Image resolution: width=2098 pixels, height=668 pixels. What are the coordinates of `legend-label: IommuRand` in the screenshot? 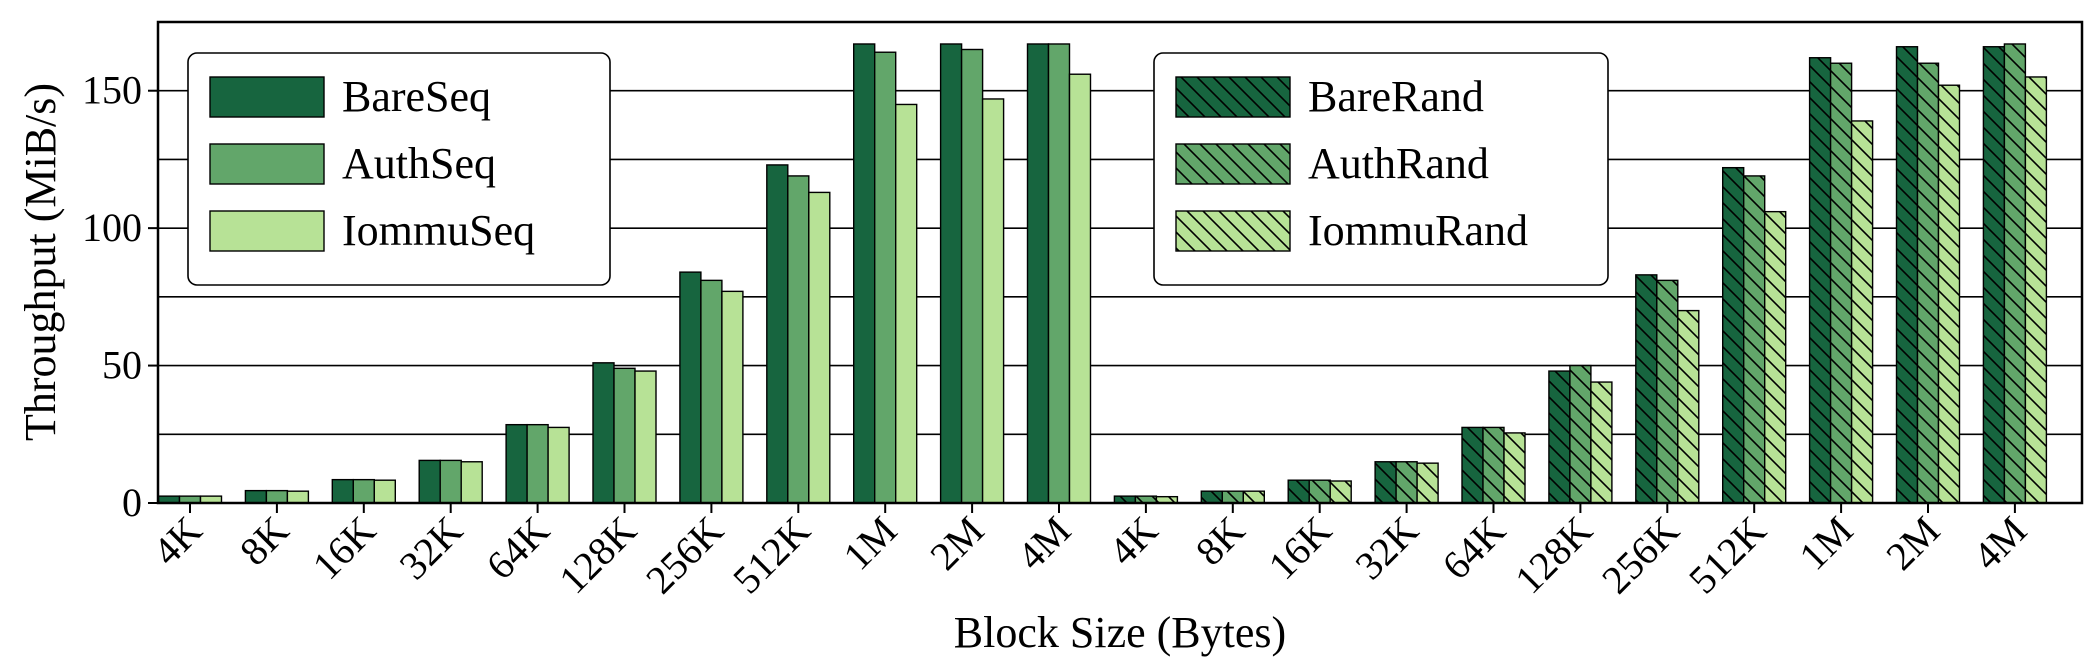 It's located at (1418, 230).